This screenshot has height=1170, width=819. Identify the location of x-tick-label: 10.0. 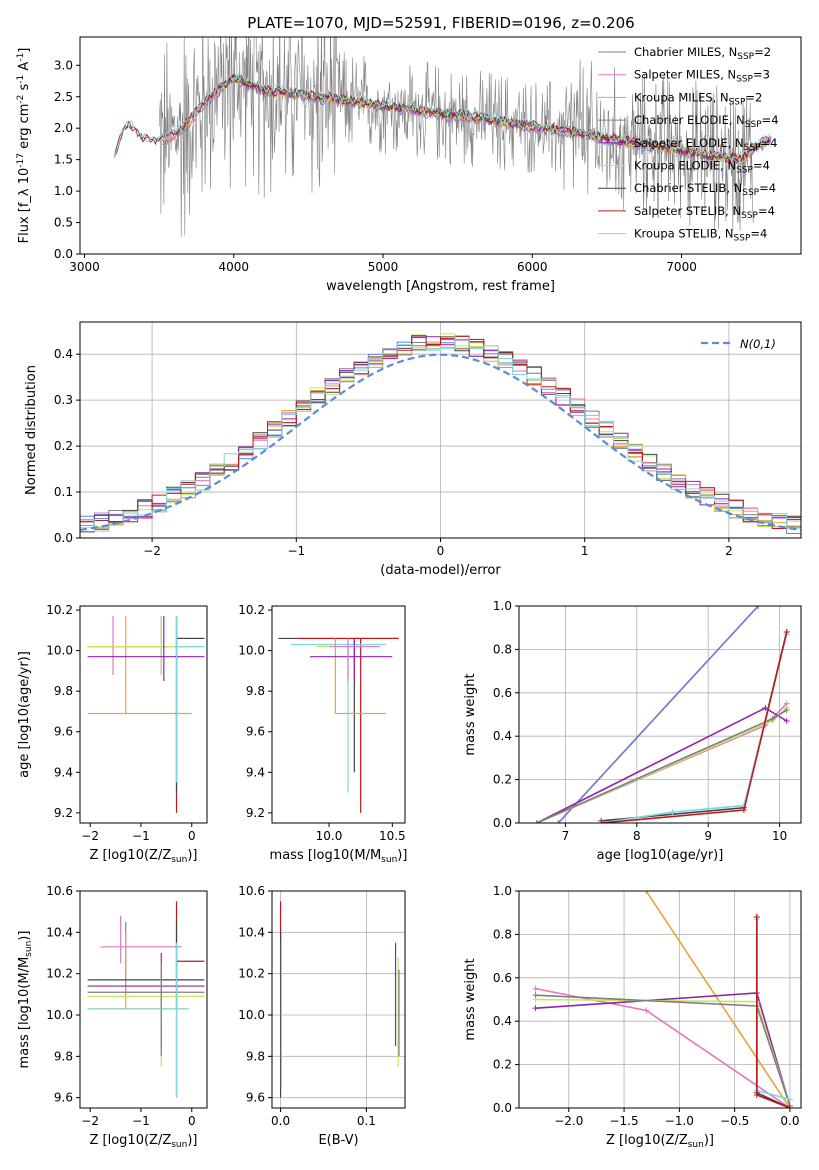
(329, 836).